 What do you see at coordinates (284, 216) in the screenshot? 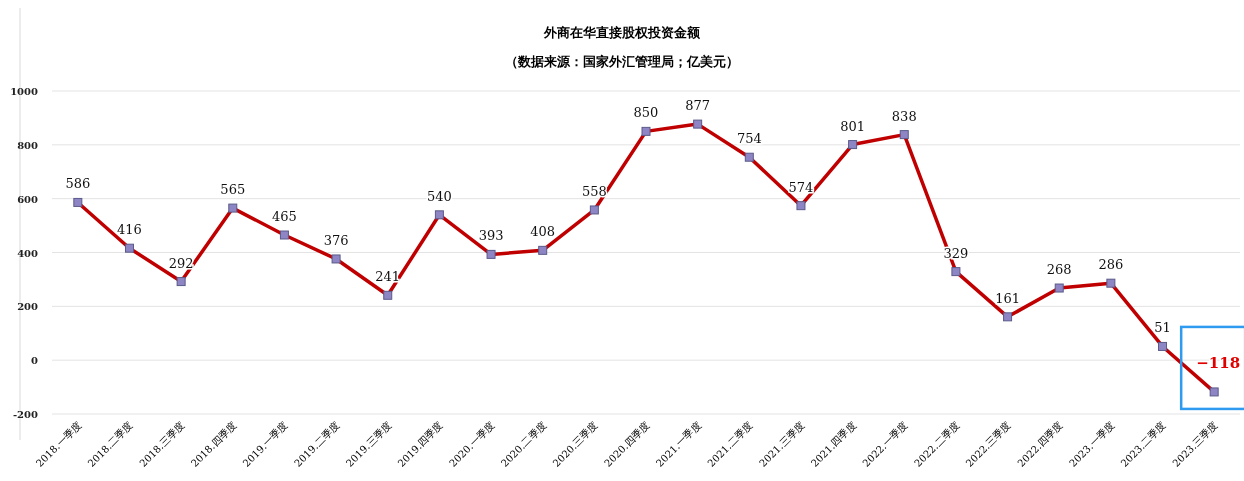
I see `data-label: 465` at bounding box center [284, 216].